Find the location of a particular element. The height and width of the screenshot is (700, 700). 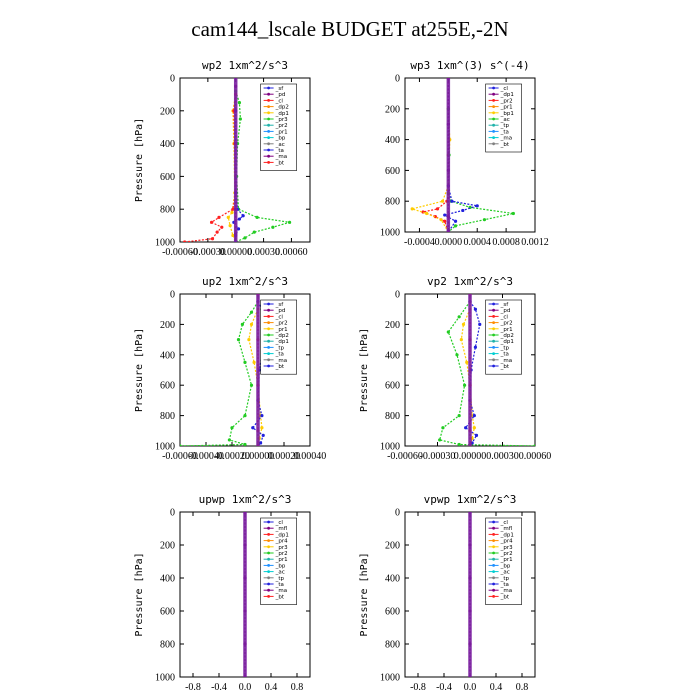

legend-label: _pr4 is located at coordinates (282, 542).